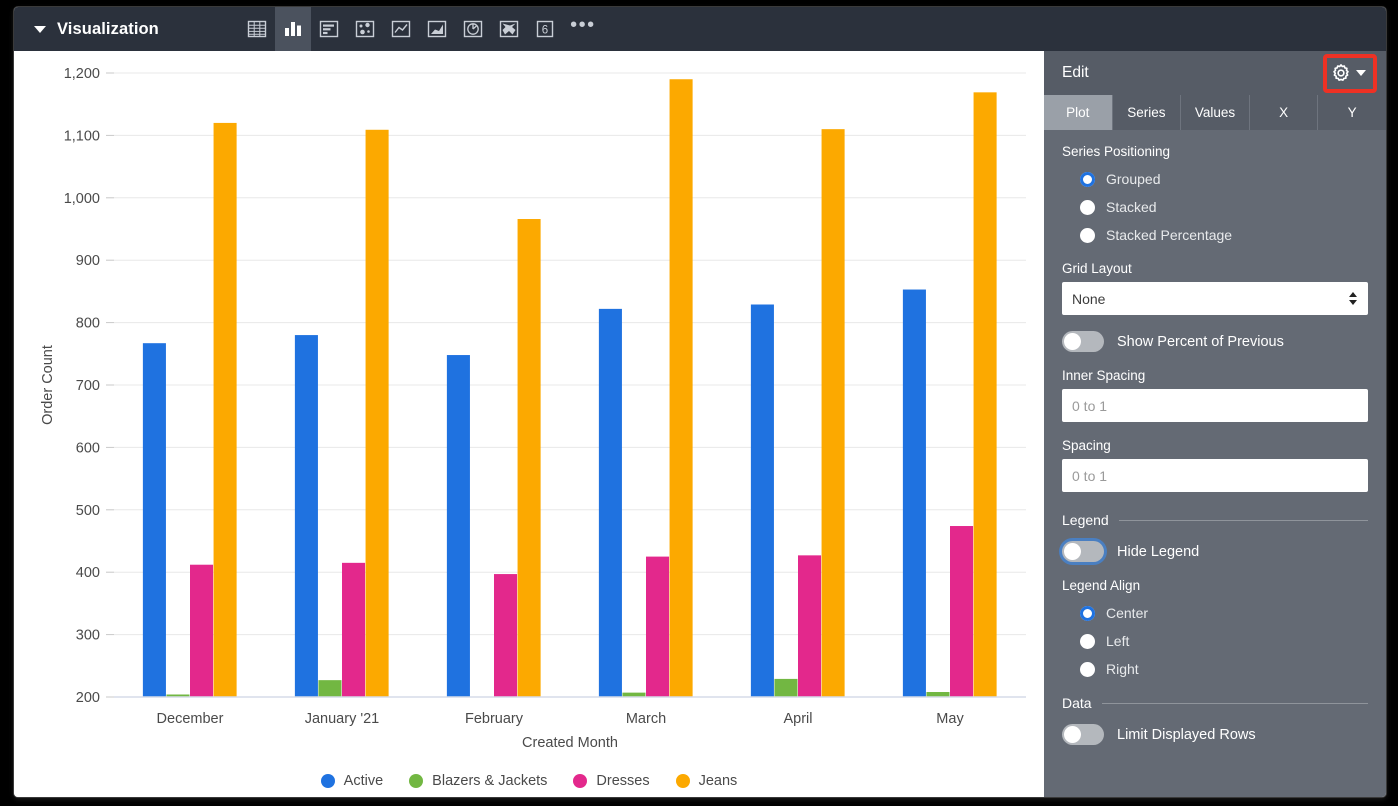 This screenshot has height=806, width=1398. What do you see at coordinates (1097, 268) in the screenshot?
I see `grid-layout-label: Grid Layout` at bounding box center [1097, 268].